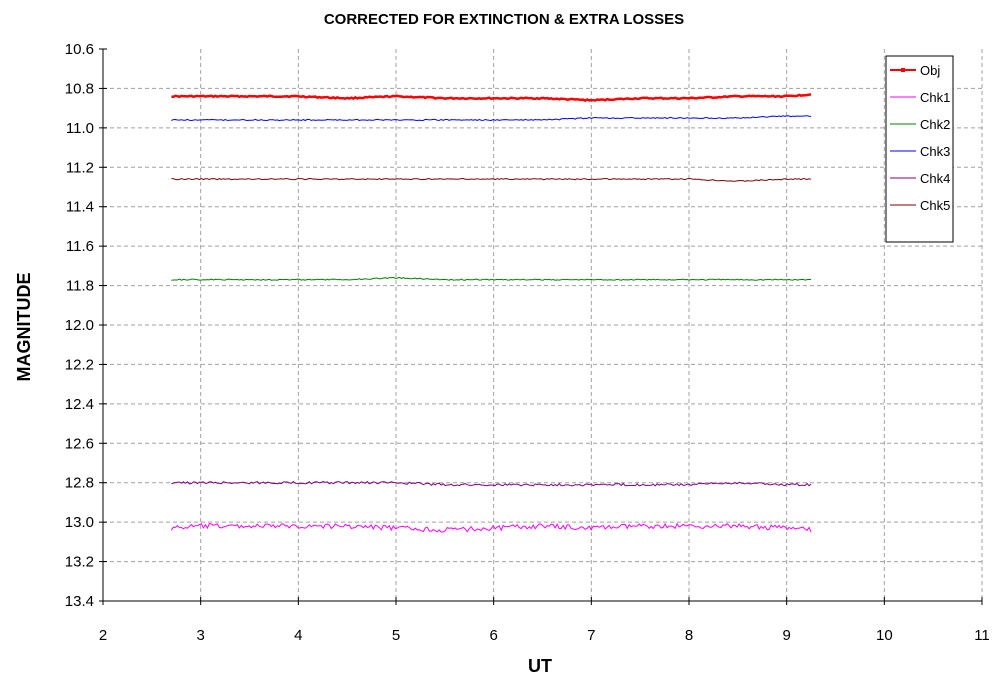 Image resolution: width=995 pixels, height=683 pixels. What do you see at coordinates (491, 179) in the screenshot?
I see `series-line-chk5` at bounding box center [491, 179].